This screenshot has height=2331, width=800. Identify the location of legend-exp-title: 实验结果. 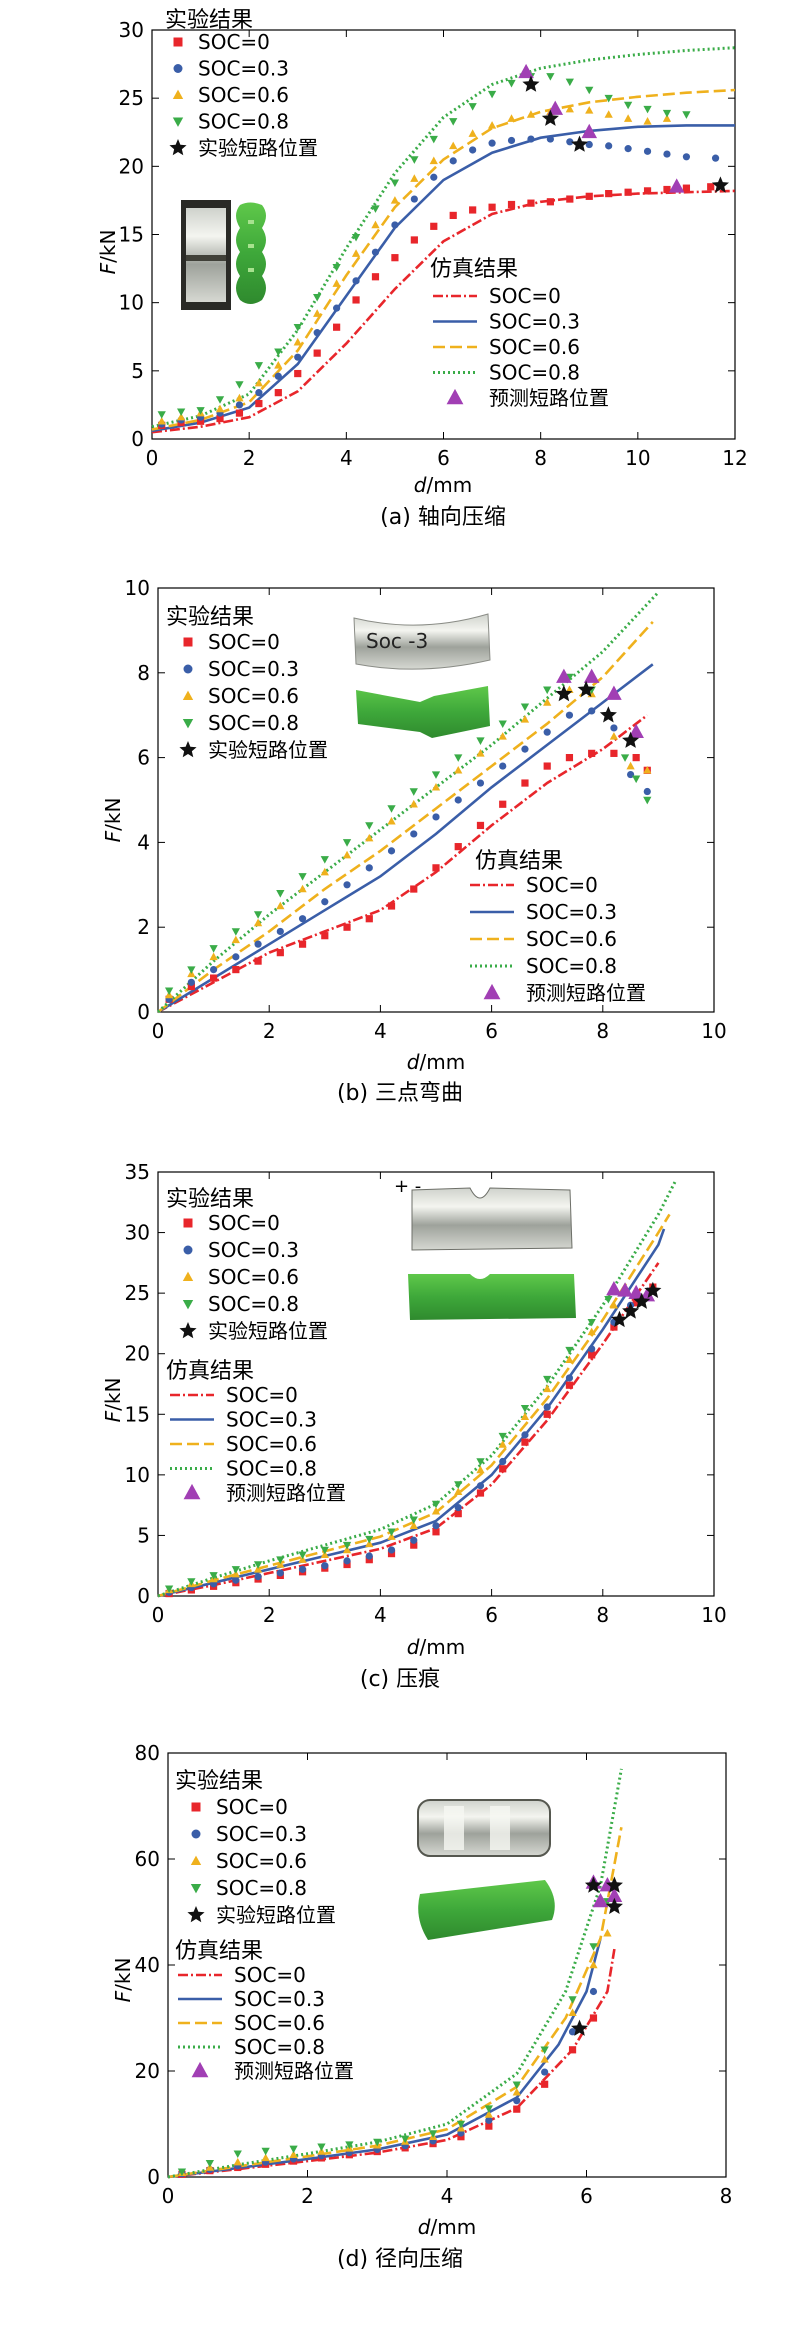
(210, 1199).